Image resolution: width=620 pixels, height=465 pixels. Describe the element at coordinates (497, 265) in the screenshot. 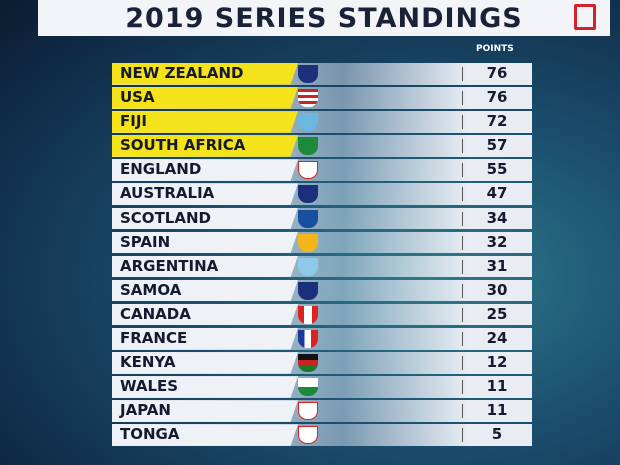

I see `team-points: 31` at that location.